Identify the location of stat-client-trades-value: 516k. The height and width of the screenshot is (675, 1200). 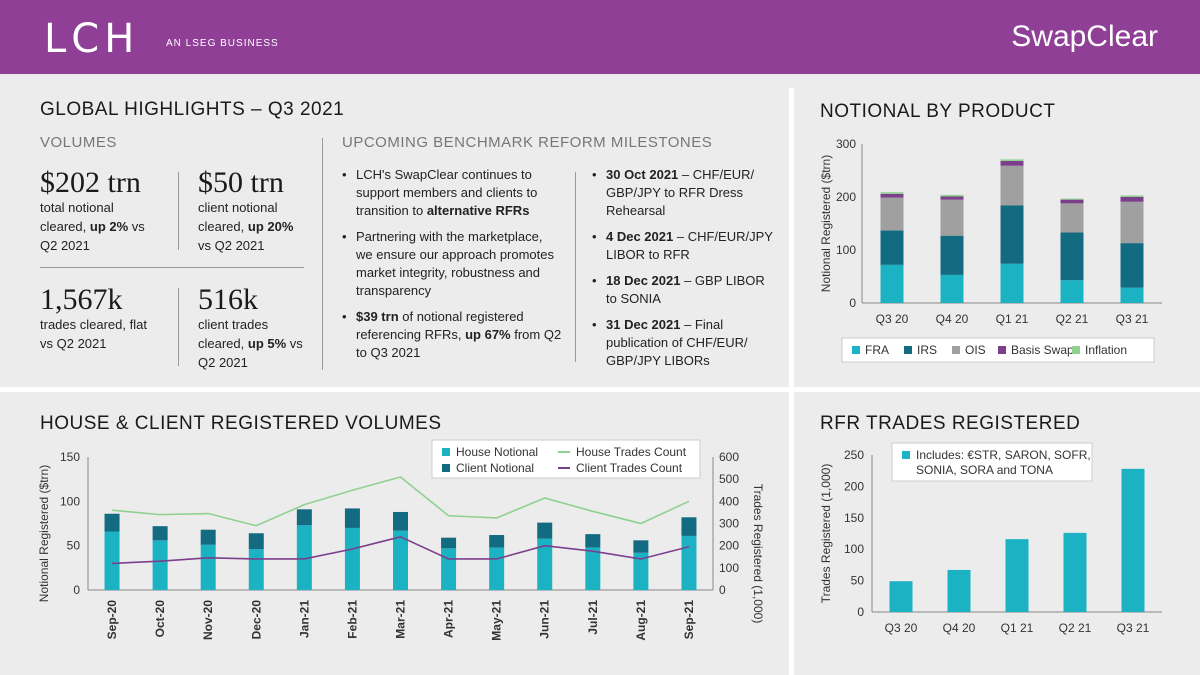
(228, 299).